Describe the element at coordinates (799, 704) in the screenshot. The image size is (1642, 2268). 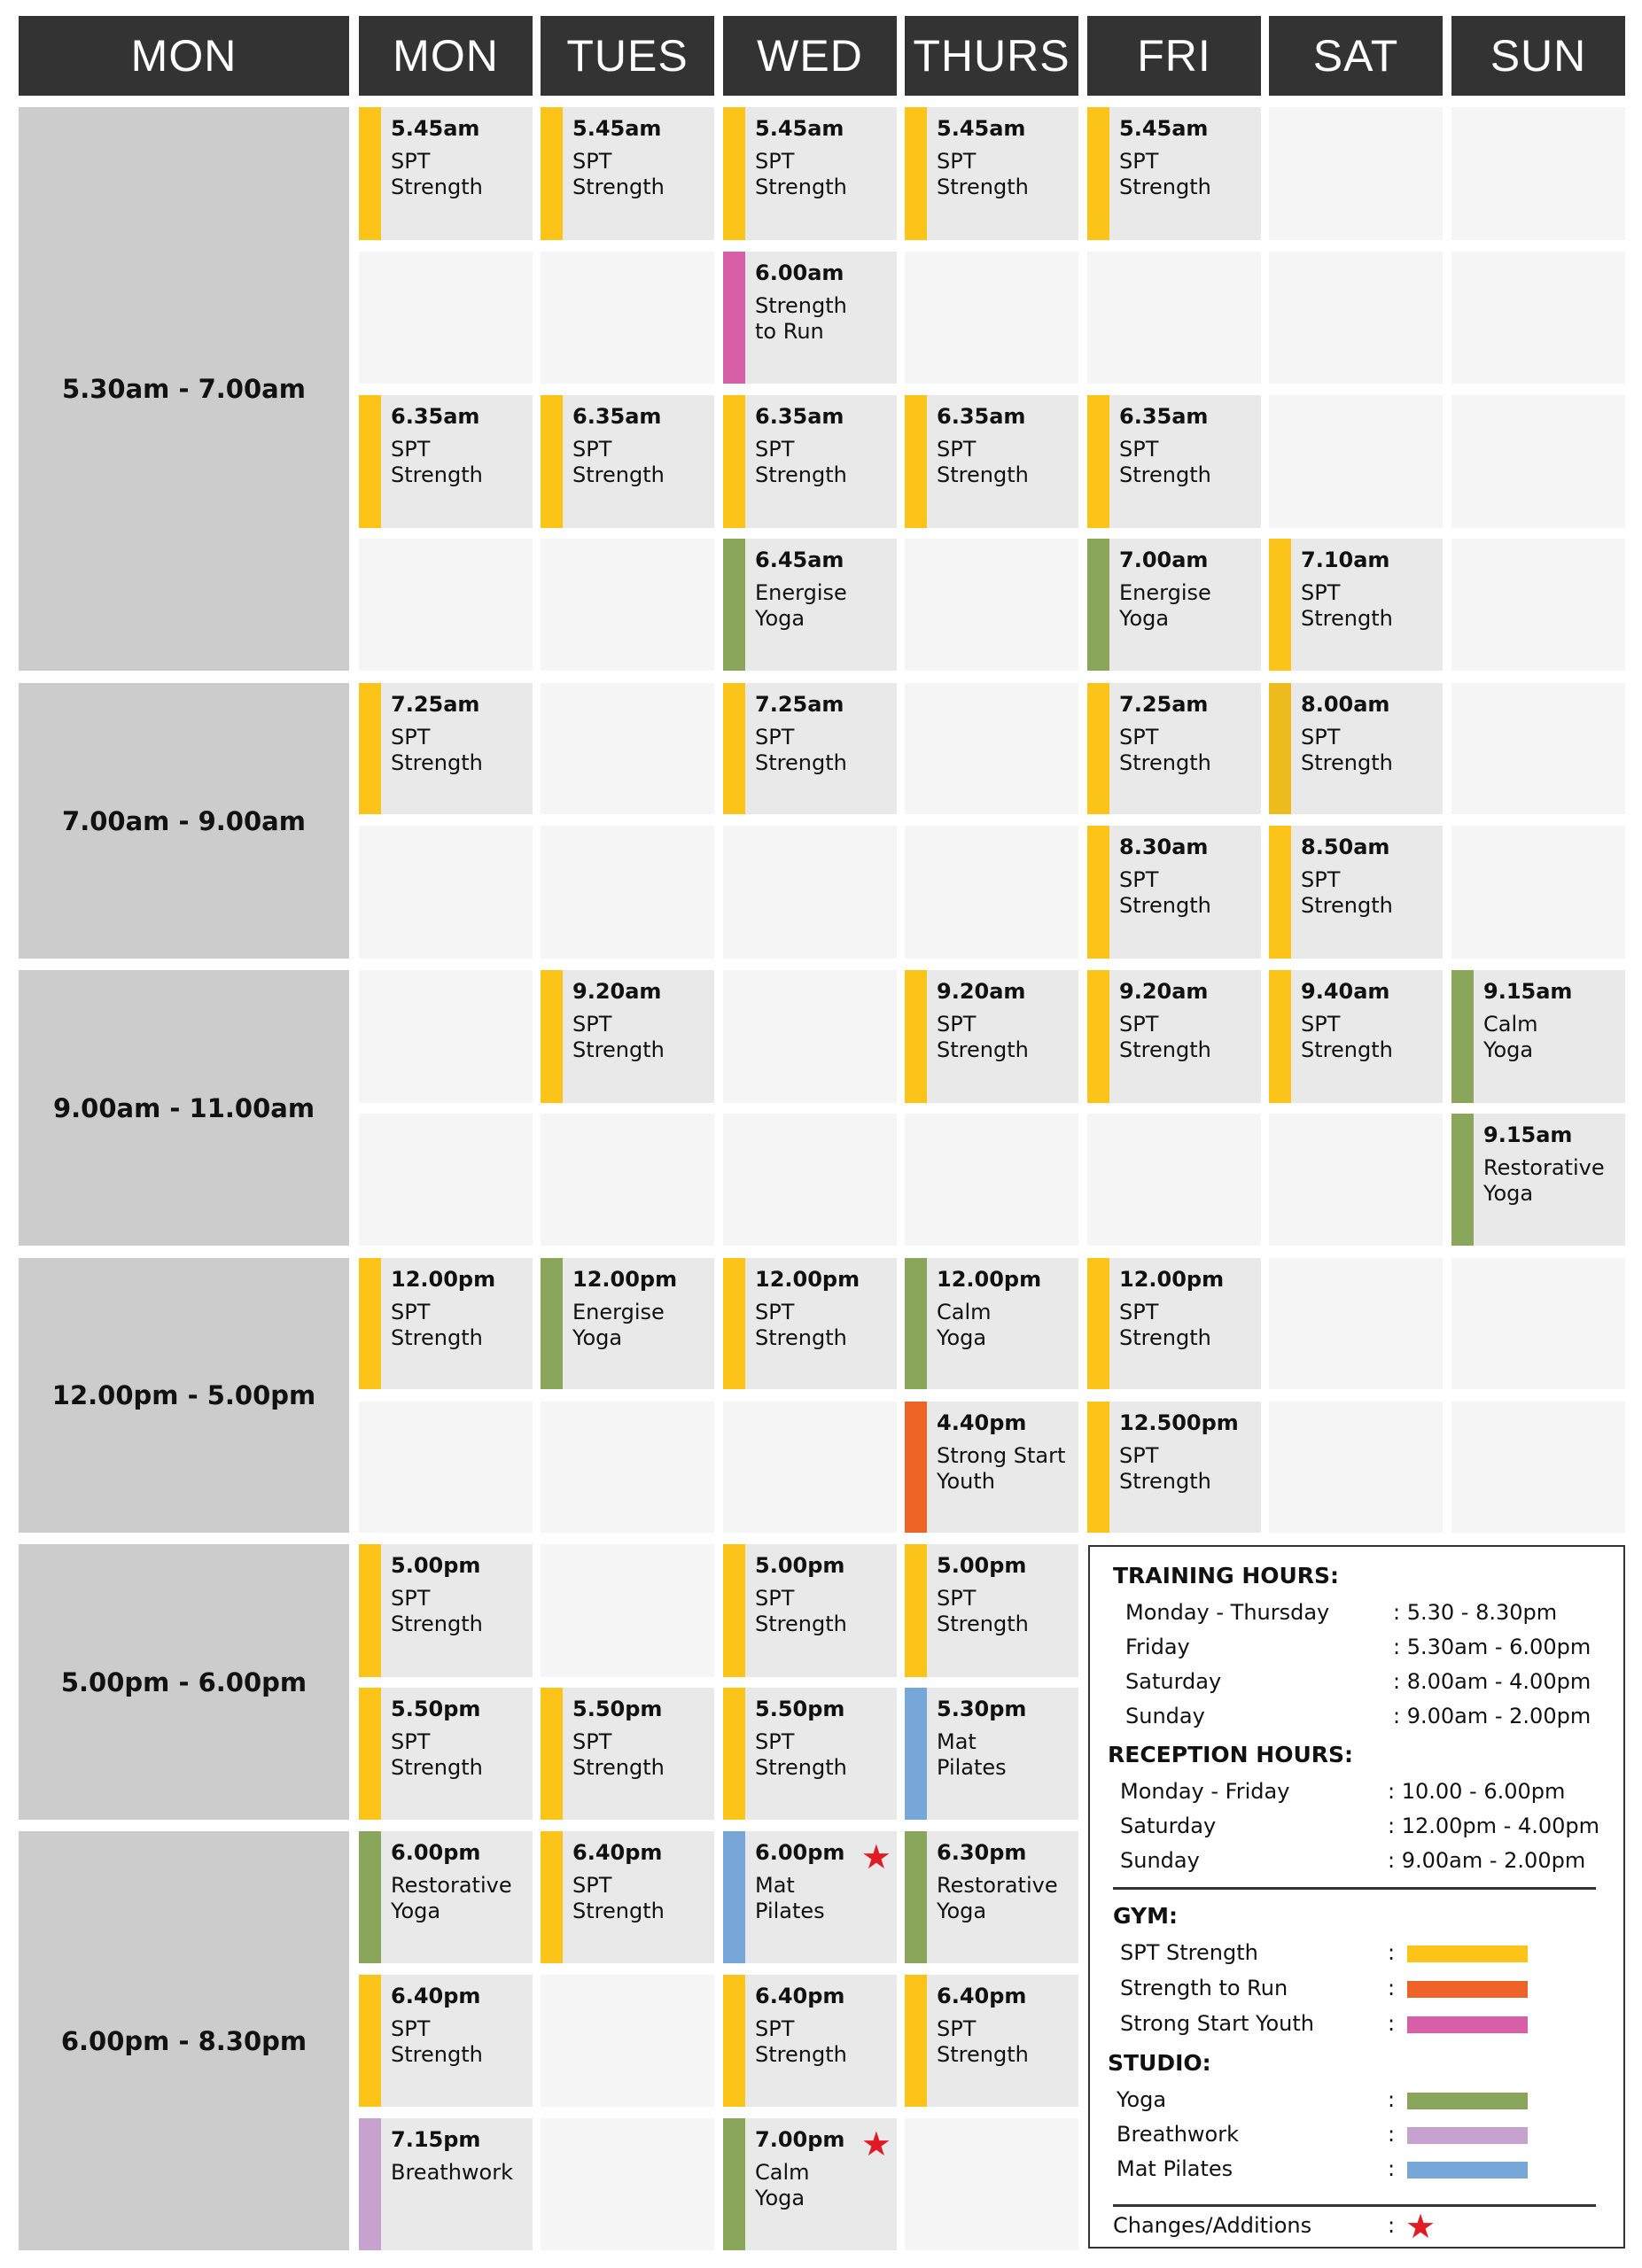
I see `class-time: 7.25am` at that location.